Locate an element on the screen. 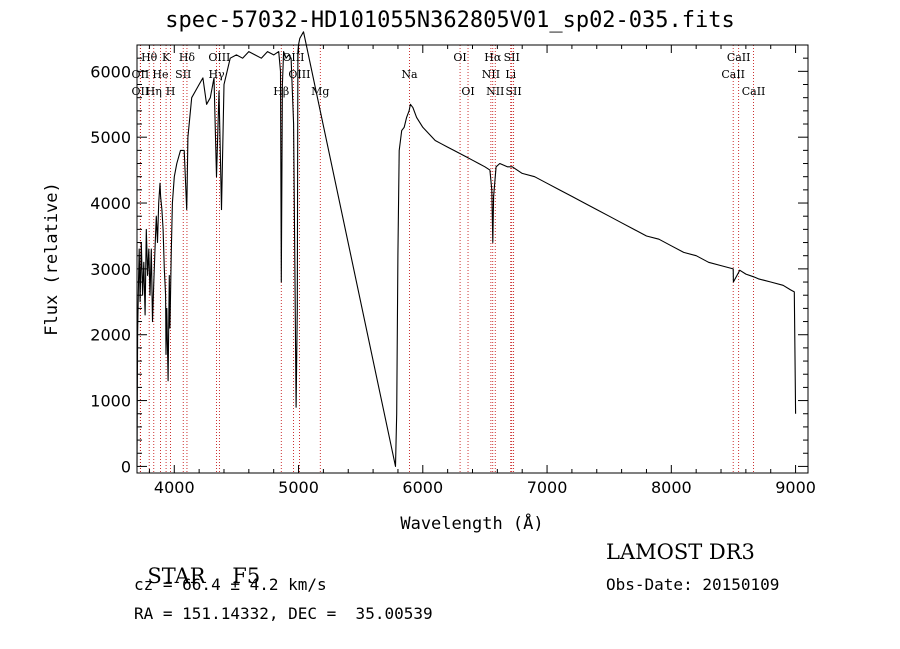 This screenshot has height=649, width=900. x-tick-label: 5000 is located at coordinates (298, 487).